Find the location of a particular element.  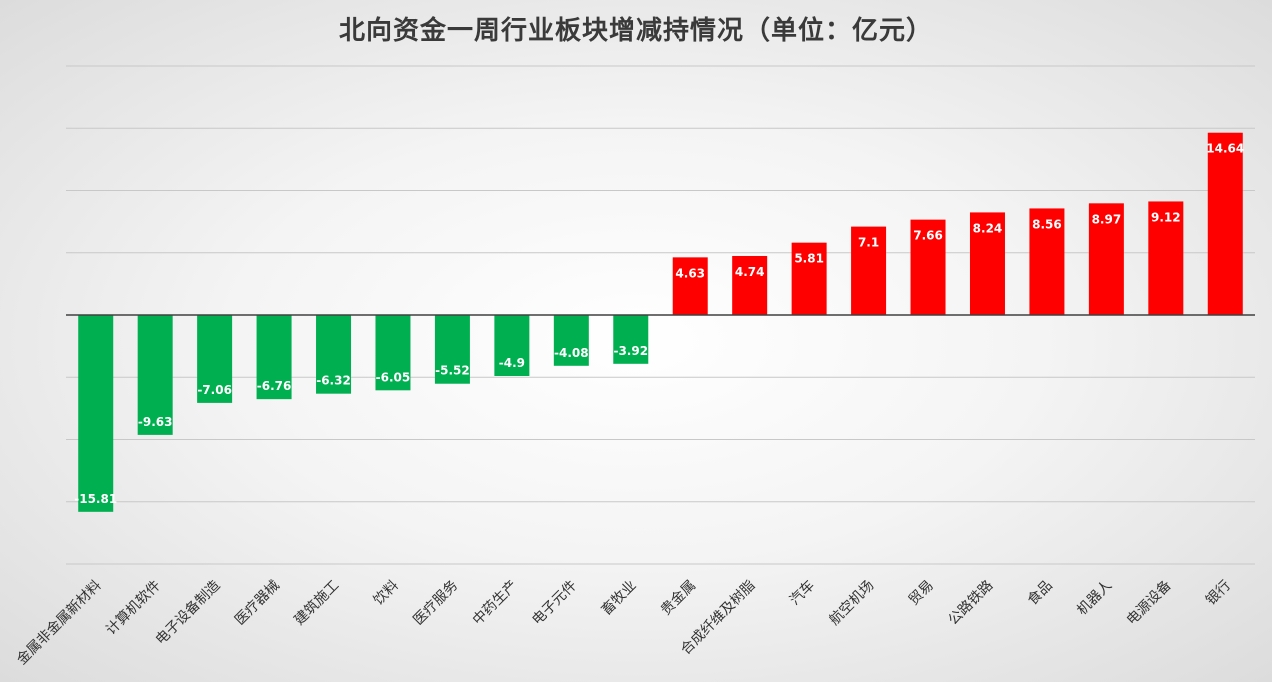

category-label: 贸易 is located at coordinates (921, 593).